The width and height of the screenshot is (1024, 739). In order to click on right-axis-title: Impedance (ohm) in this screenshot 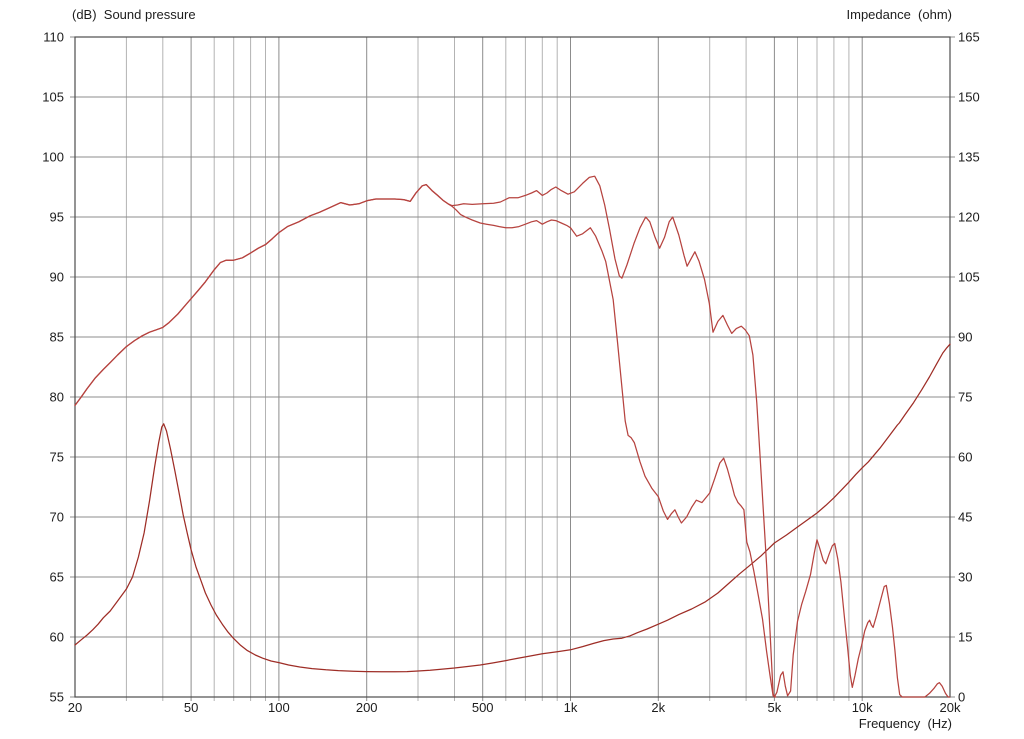, I will do `click(899, 14)`.